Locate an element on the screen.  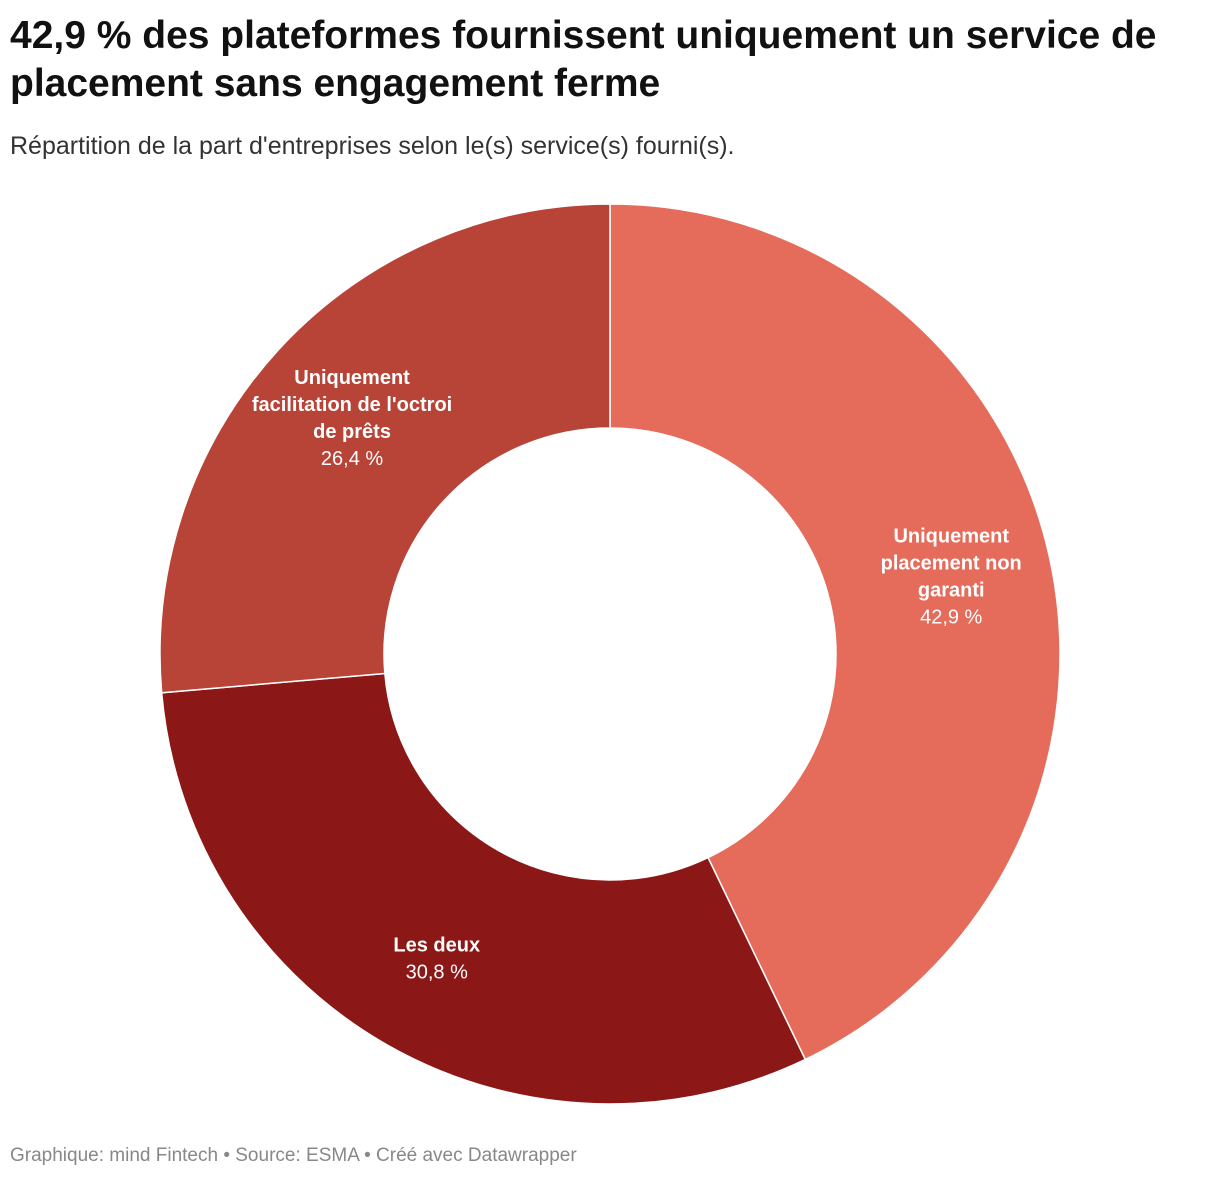
slice-label-uniquement-placement-non-garanti: Uniquement placement non garanti 42,9 % is located at coordinates (951, 577).